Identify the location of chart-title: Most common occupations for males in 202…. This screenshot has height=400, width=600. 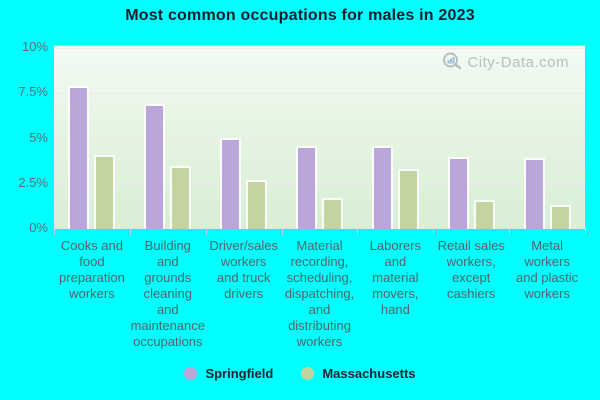
(300, 15).